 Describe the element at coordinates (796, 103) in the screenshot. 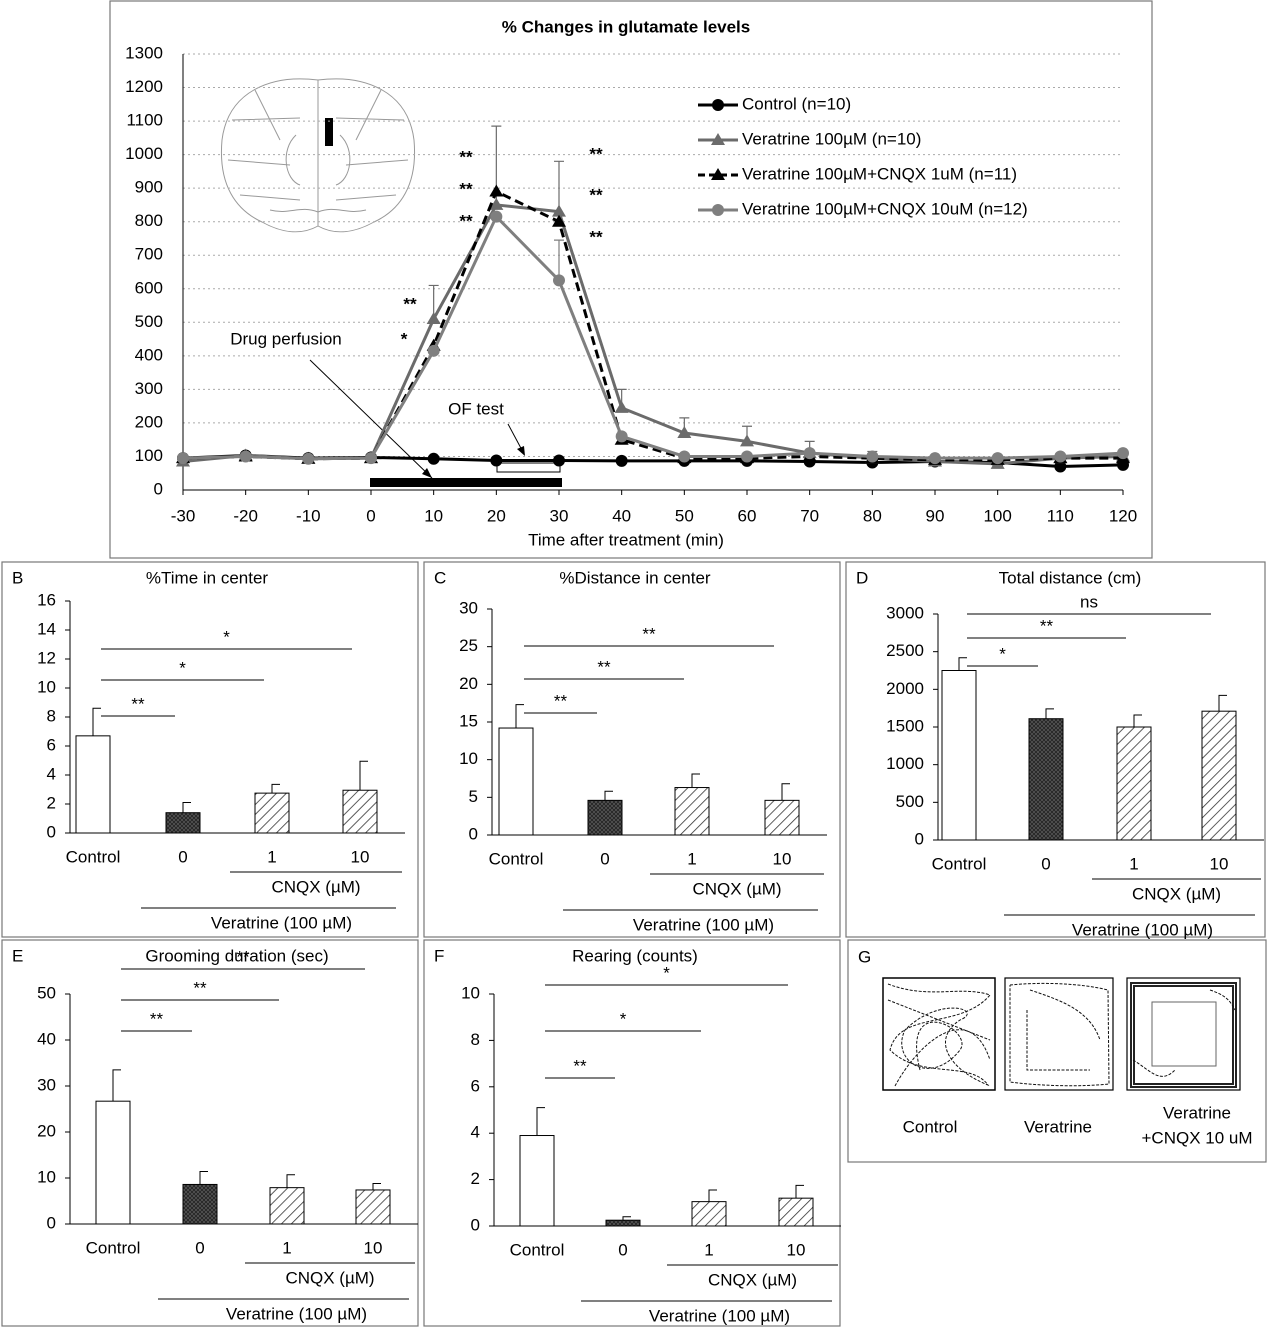

I see `legend-label: Control (n=10)` at that location.